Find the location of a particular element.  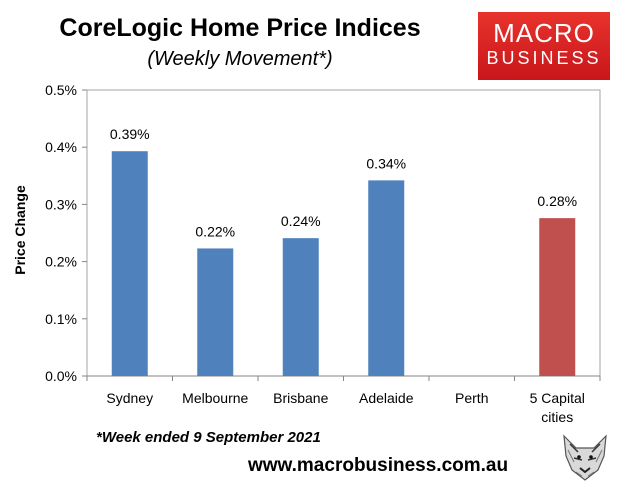

y-tick-label: 0.0% is located at coordinates (61, 376).